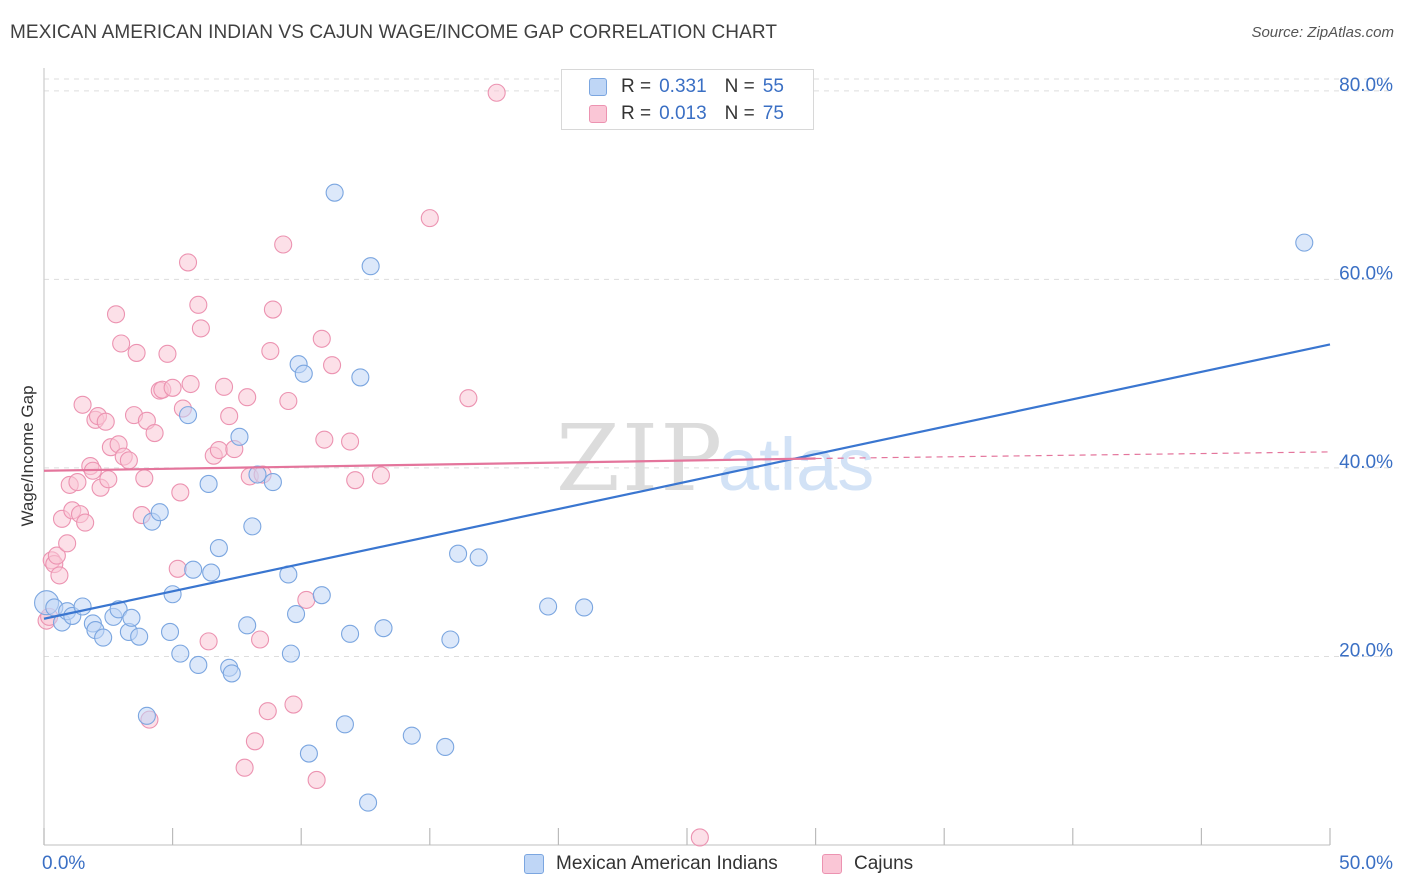 This screenshot has height=892, width=1406. I want to click on legend-label: Cajuns, so click(884, 863).